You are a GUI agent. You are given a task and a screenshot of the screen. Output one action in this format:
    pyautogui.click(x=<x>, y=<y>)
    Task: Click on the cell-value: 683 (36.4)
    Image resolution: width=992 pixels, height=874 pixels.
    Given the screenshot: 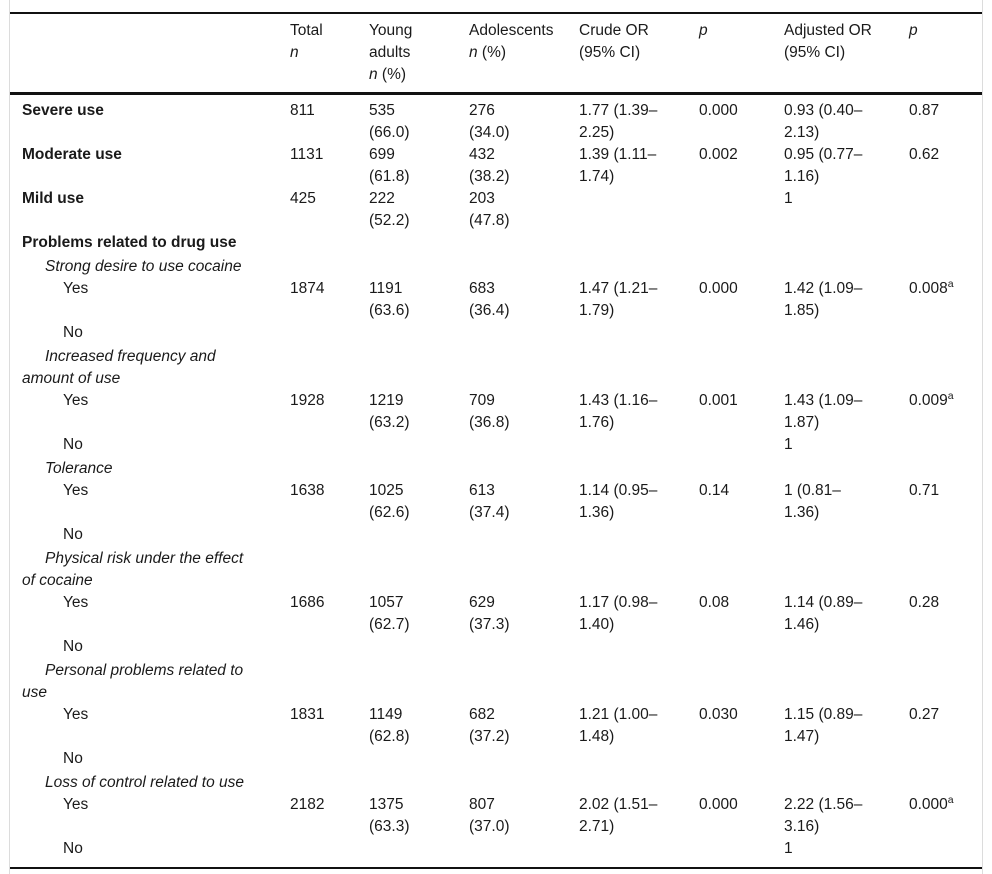 What is the action you would take?
    pyautogui.click(x=489, y=299)
    